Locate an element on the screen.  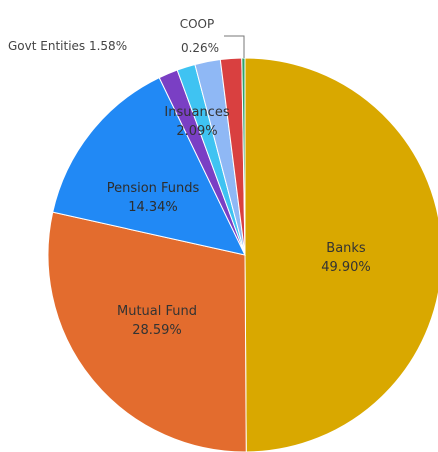
slice-label-mutual-fund: Mutual Fund is located at coordinates (157, 311).